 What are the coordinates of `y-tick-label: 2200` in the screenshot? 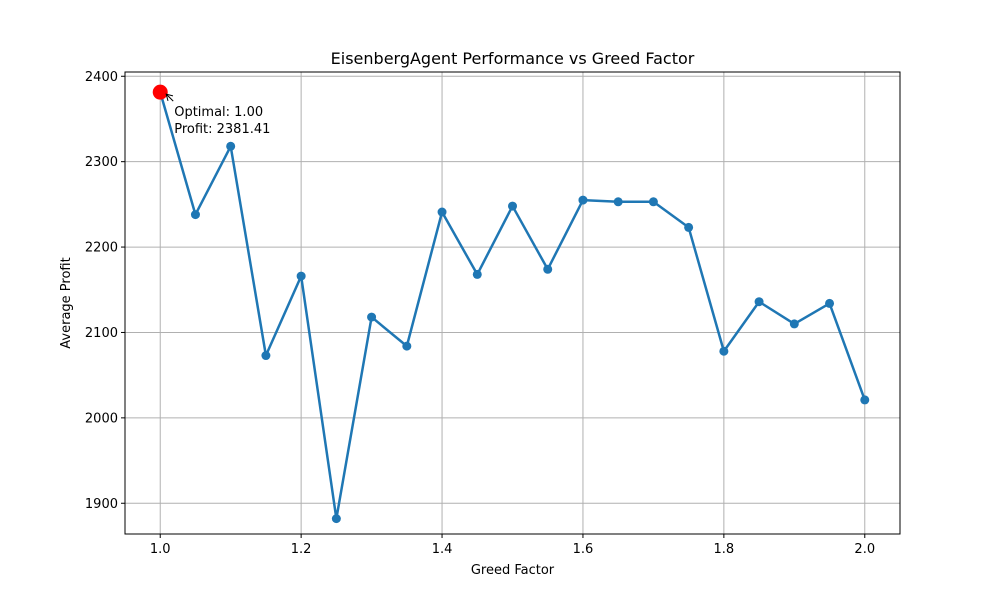 It's located at (101, 248).